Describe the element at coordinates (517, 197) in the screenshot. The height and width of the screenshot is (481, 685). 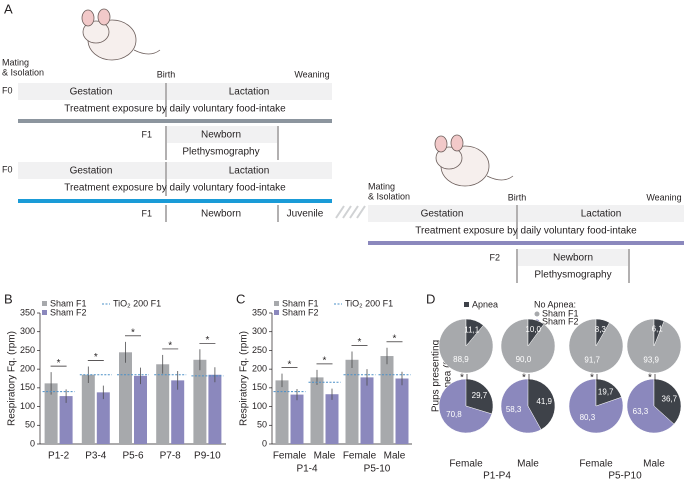
I see `stage-label: Birth` at that location.